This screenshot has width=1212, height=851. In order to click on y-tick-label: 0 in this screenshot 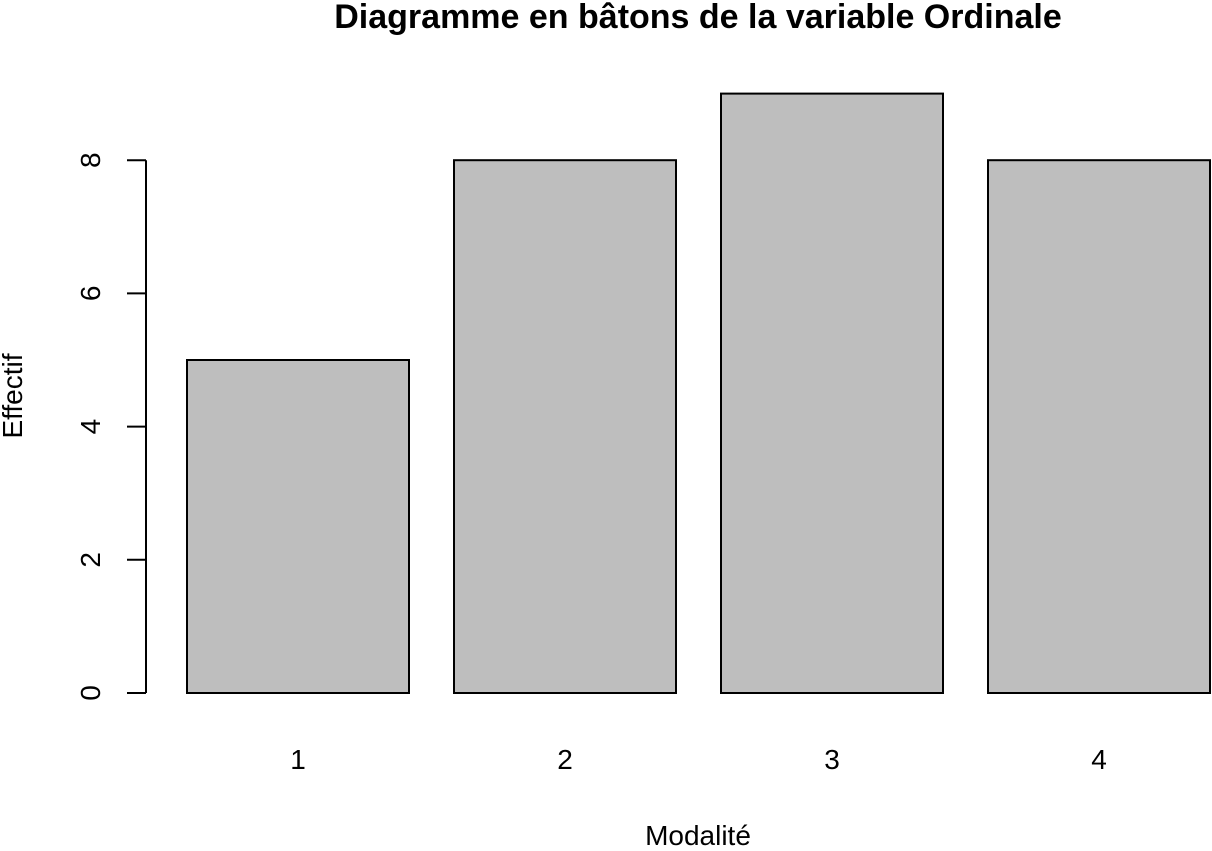, I will do `click(90, 693)`.